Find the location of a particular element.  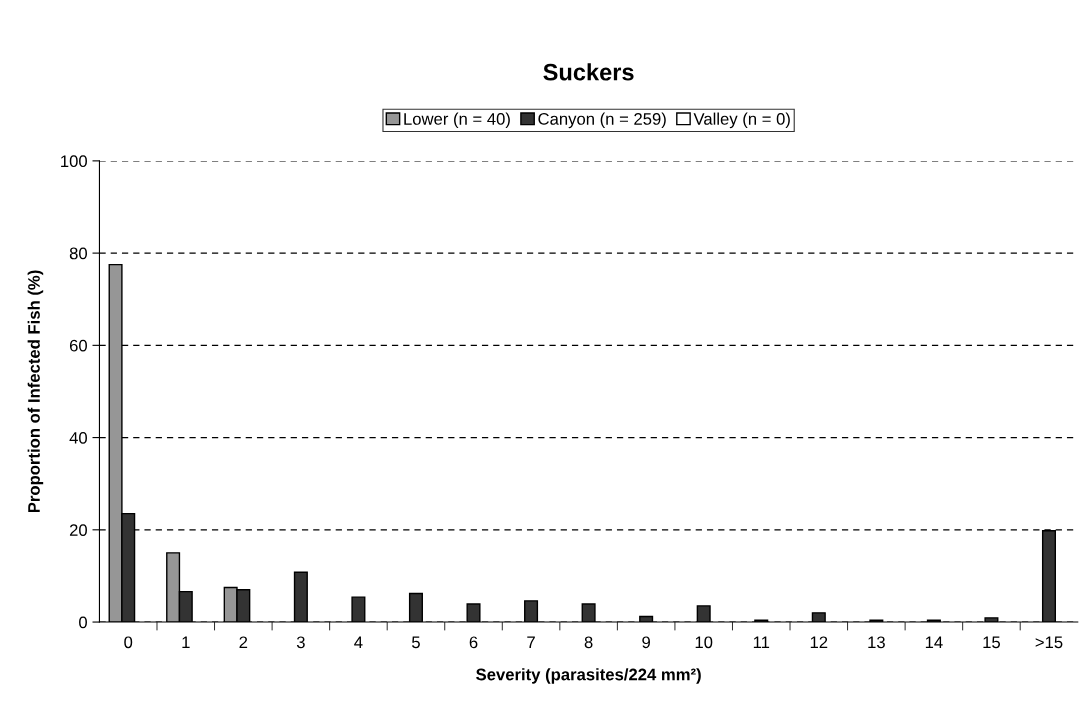

legend-label: Canyon (n = 259) is located at coordinates (602, 120).